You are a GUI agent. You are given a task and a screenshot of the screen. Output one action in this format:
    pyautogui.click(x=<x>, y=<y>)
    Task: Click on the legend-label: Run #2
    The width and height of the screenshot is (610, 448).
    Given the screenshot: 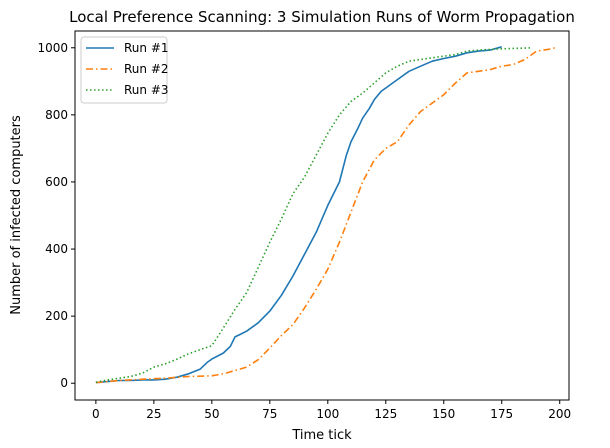 What is the action you would take?
    pyautogui.click(x=146, y=69)
    